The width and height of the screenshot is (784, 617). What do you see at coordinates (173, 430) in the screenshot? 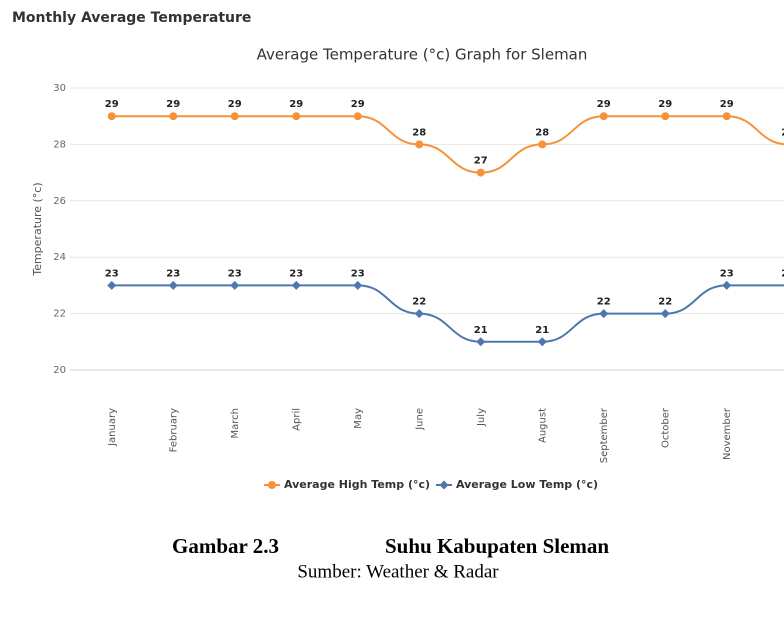
I see `x-tick-label: February` at bounding box center [173, 430].